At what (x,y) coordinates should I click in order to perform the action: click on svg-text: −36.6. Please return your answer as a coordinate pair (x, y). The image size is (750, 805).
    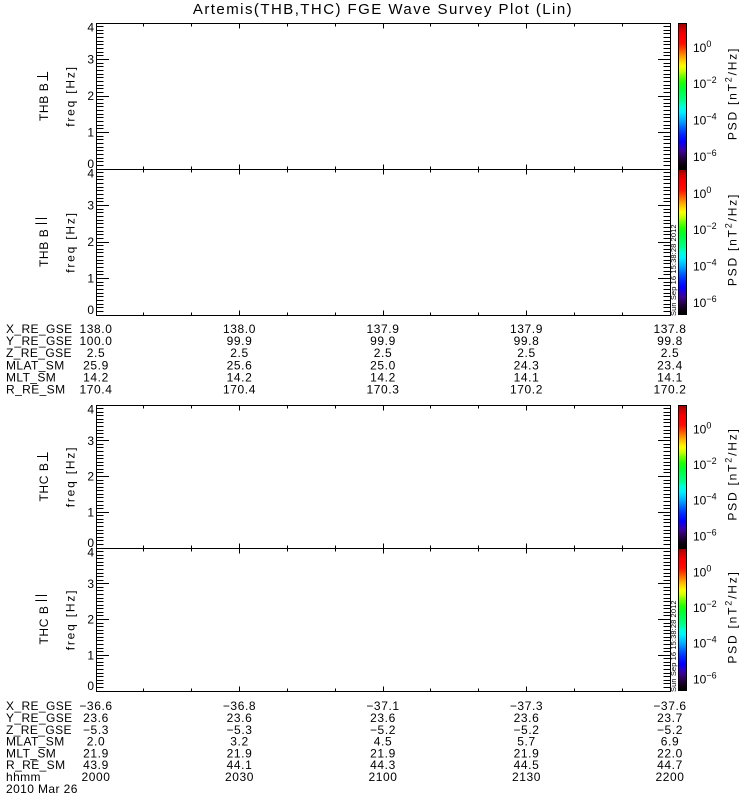
    Looking at the image, I should click on (95, 706).